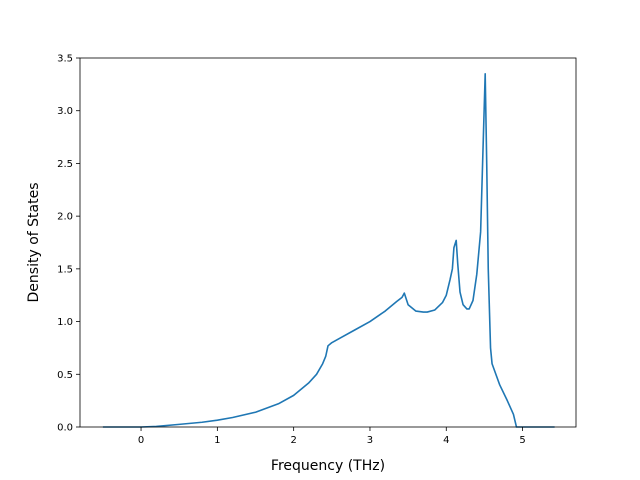 This screenshot has height=480, width=640. What do you see at coordinates (65, 217) in the screenshot?
I see `y-tick-label: 2.0` at bounding box center [65, 217].